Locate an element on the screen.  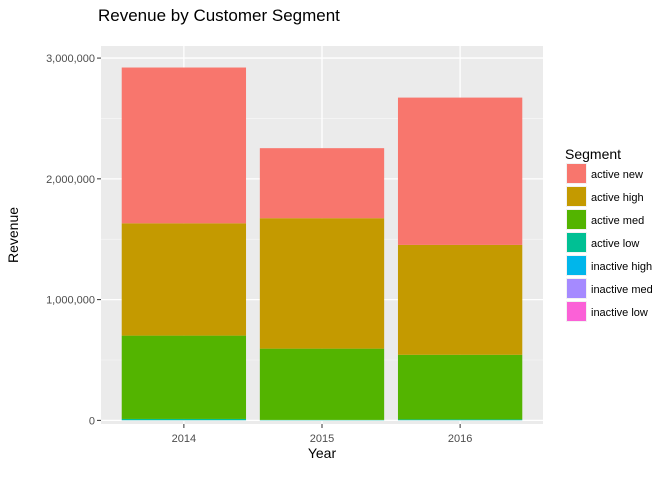
legend-label: active high is located at coordinates (617, 198).